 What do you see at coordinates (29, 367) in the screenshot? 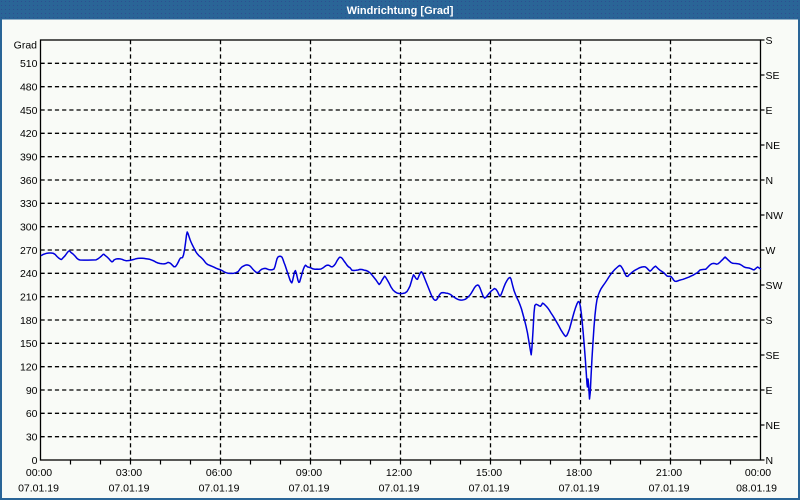
I see `svg-text: 120` at bounding box center [29, 367].